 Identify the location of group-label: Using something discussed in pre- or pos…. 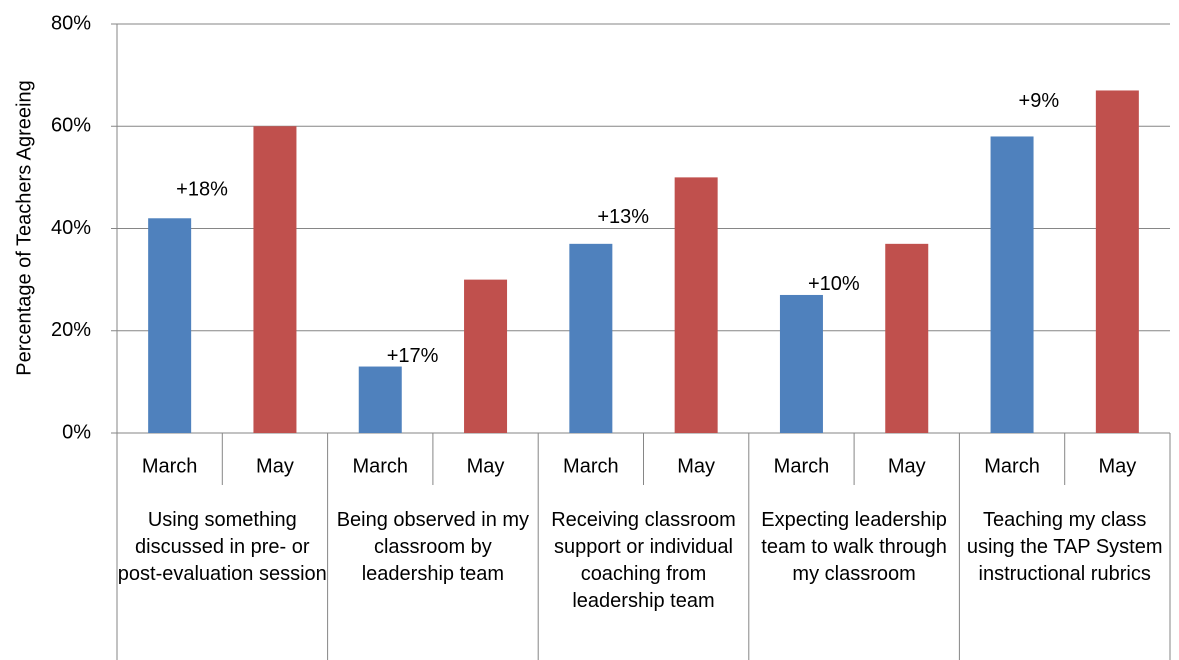
(222, 547).